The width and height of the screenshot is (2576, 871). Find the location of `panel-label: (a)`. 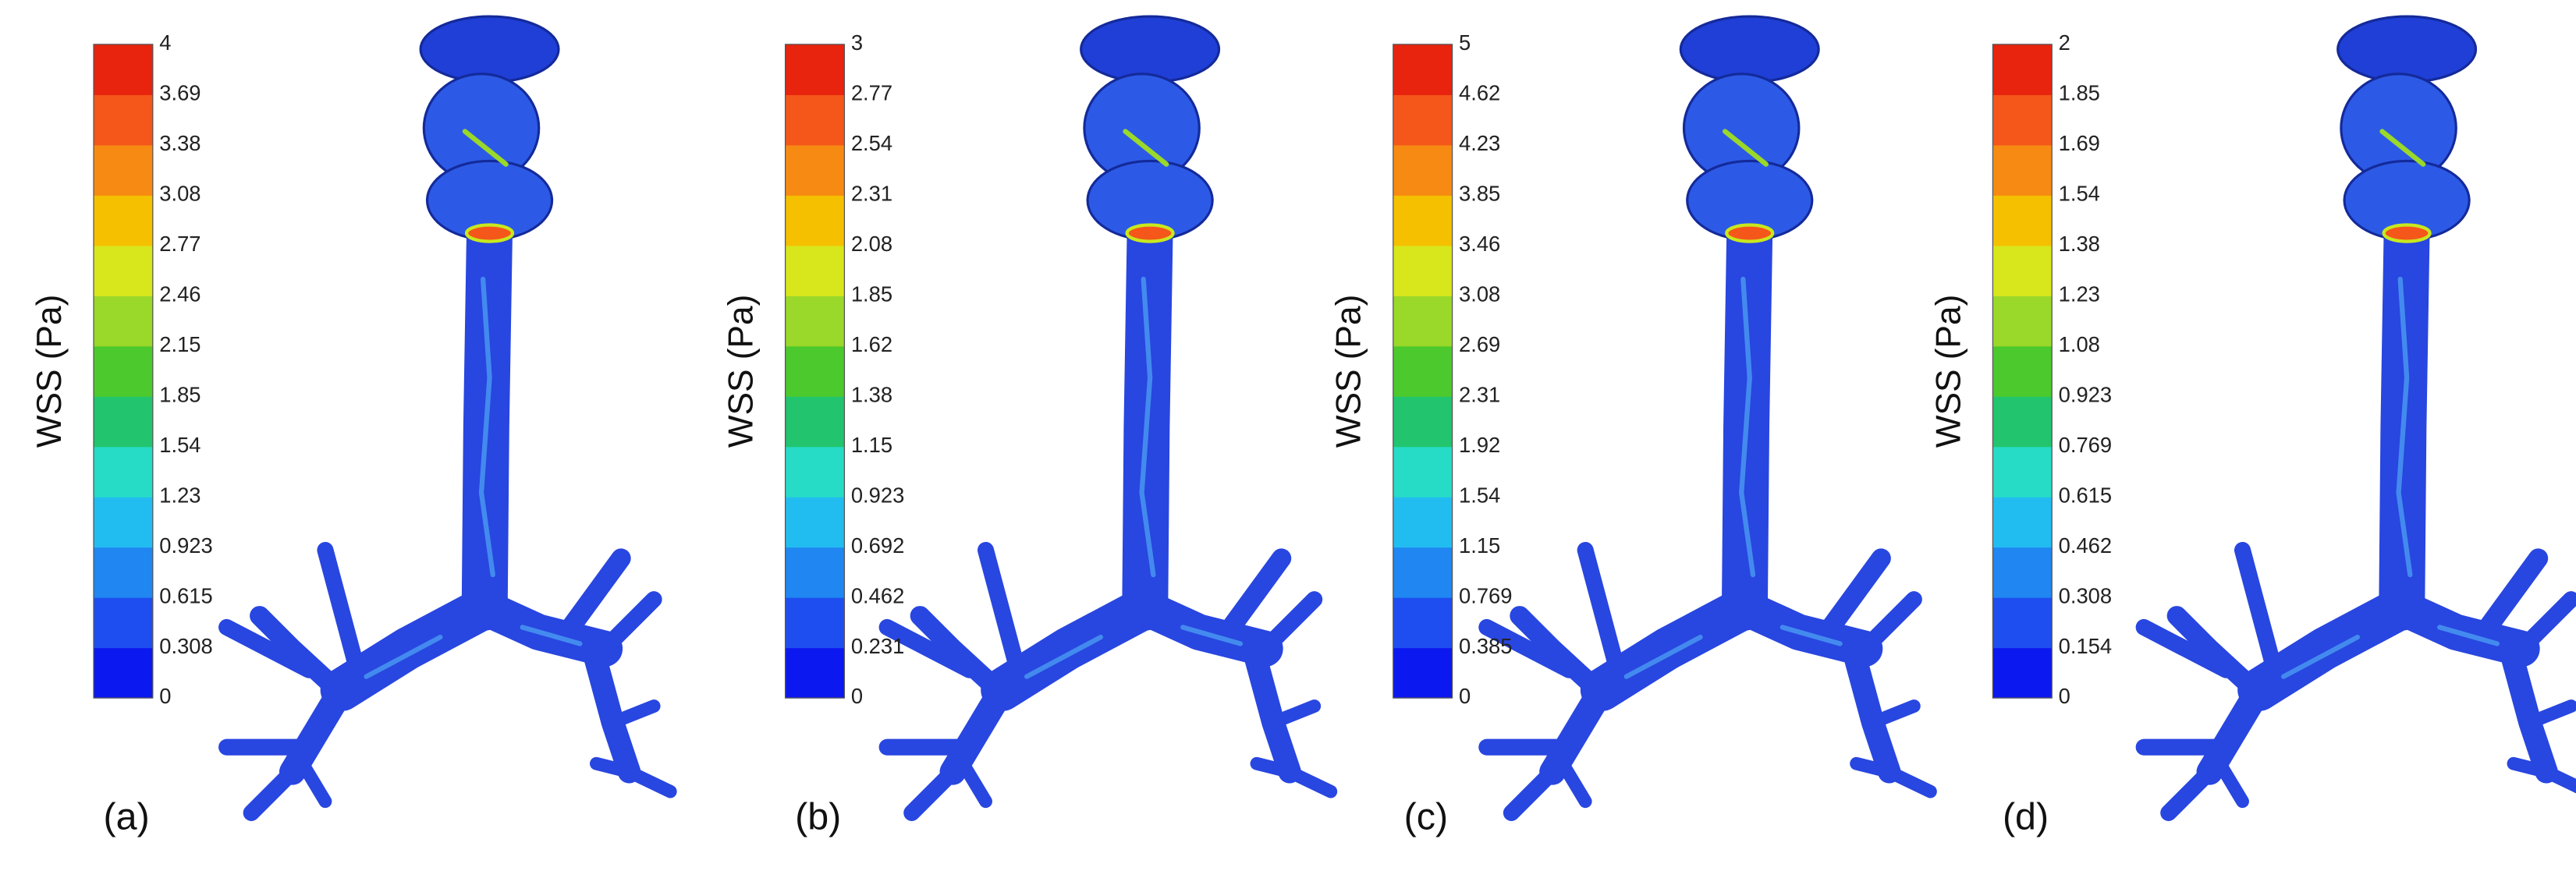

panel-label: (a) is located at coordinates (127, 816).